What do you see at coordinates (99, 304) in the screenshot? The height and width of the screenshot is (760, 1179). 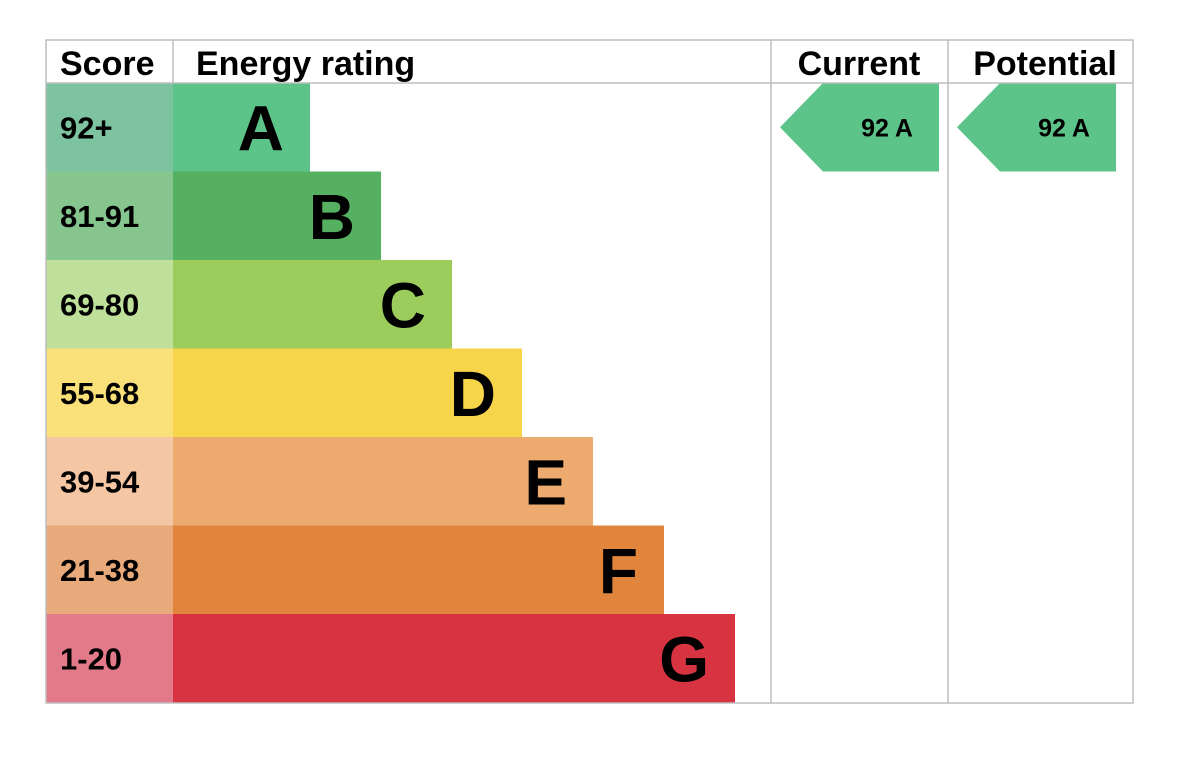 I see `score-range-c: 69-80` at bounding box center [99, 304].